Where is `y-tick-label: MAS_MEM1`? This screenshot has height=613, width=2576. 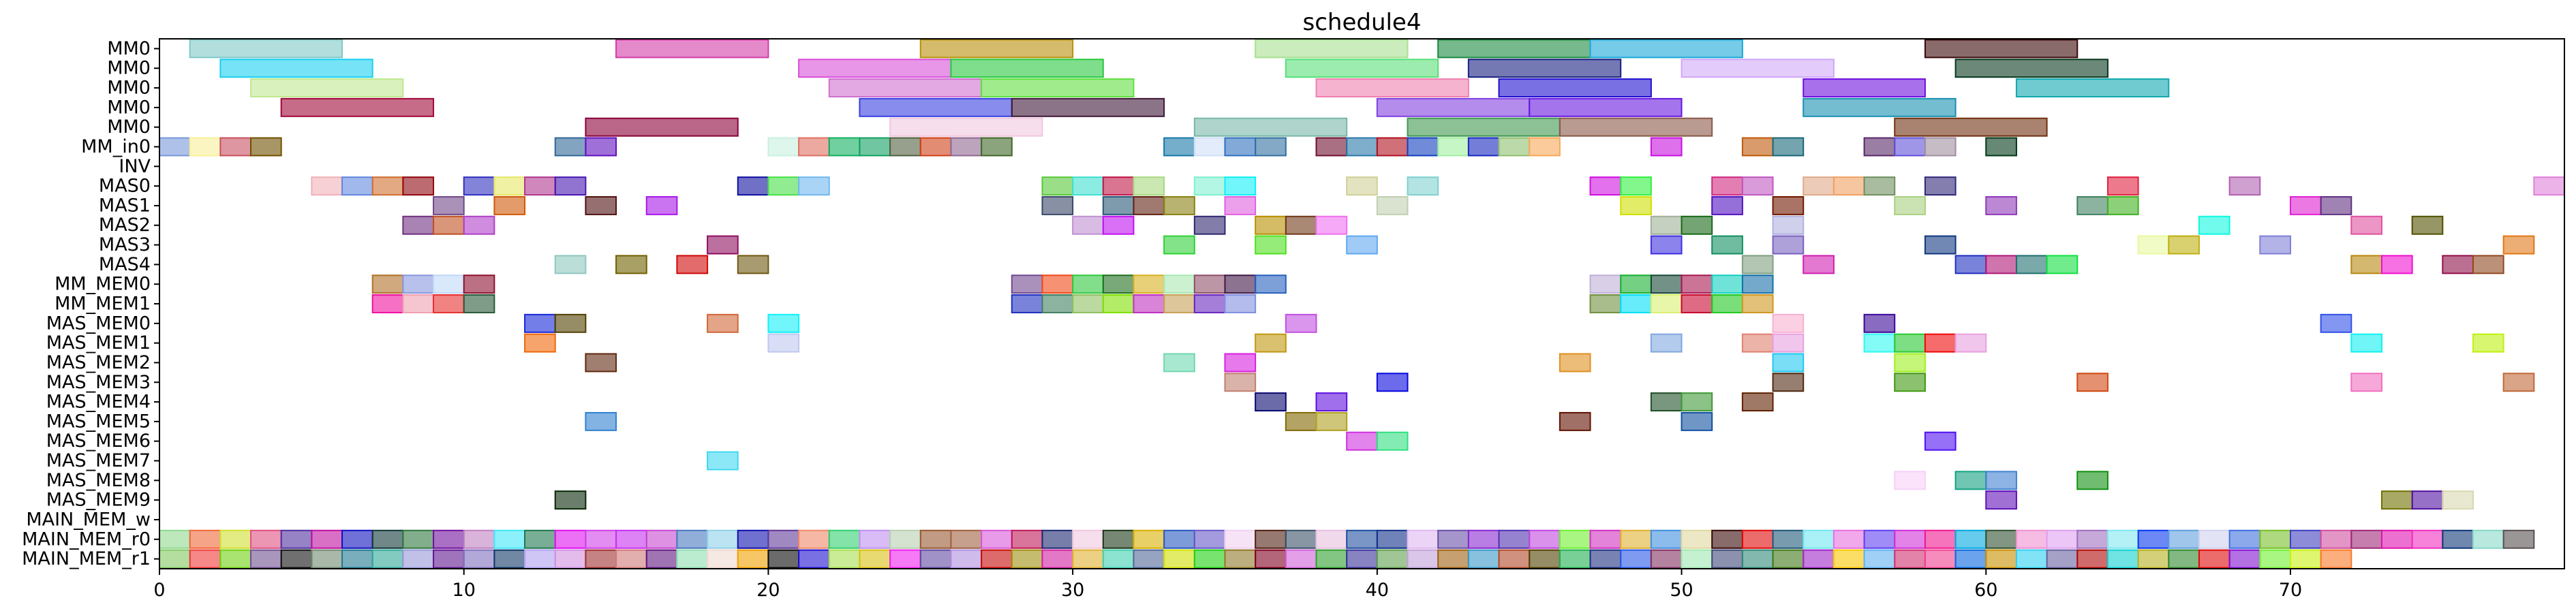
y-tick-label: MAS_MEM1 is located at coordinates (98, 342).